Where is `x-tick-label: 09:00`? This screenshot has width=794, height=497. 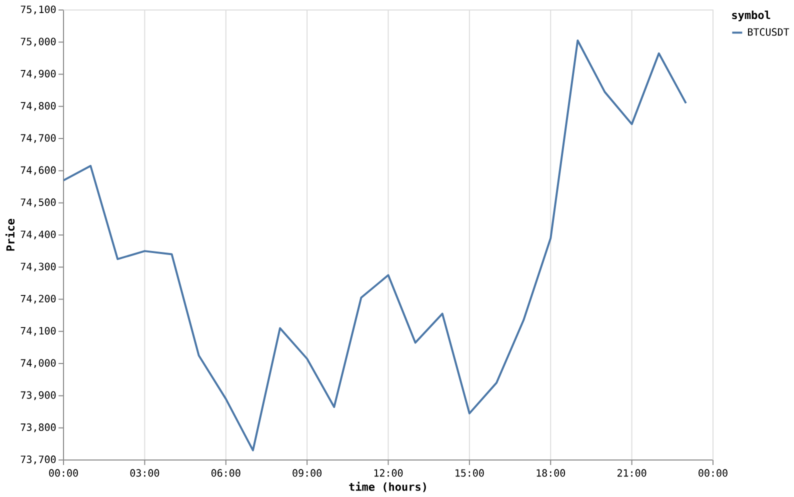 x-tick-label: 09:00 is located at coordinates (307, 473).